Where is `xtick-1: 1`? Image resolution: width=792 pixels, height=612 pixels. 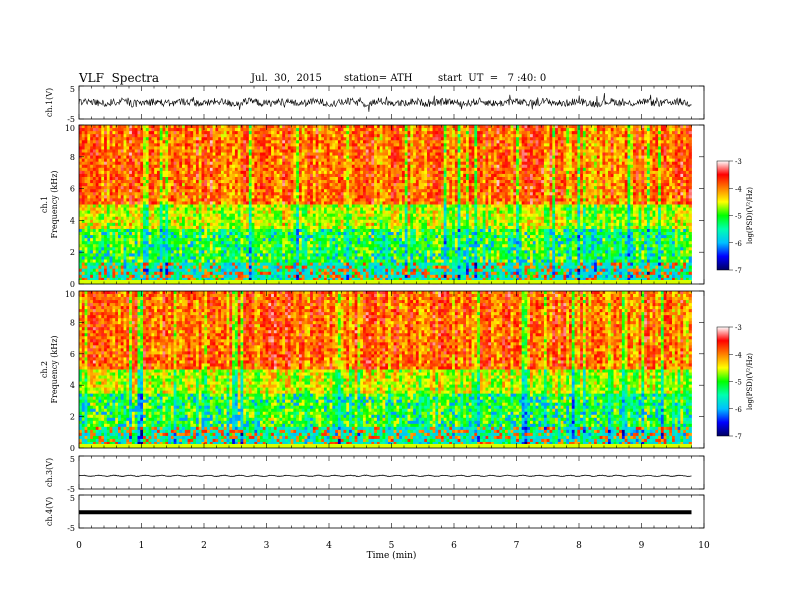
xtick-1: 1 is located at coordinates (142, 546).